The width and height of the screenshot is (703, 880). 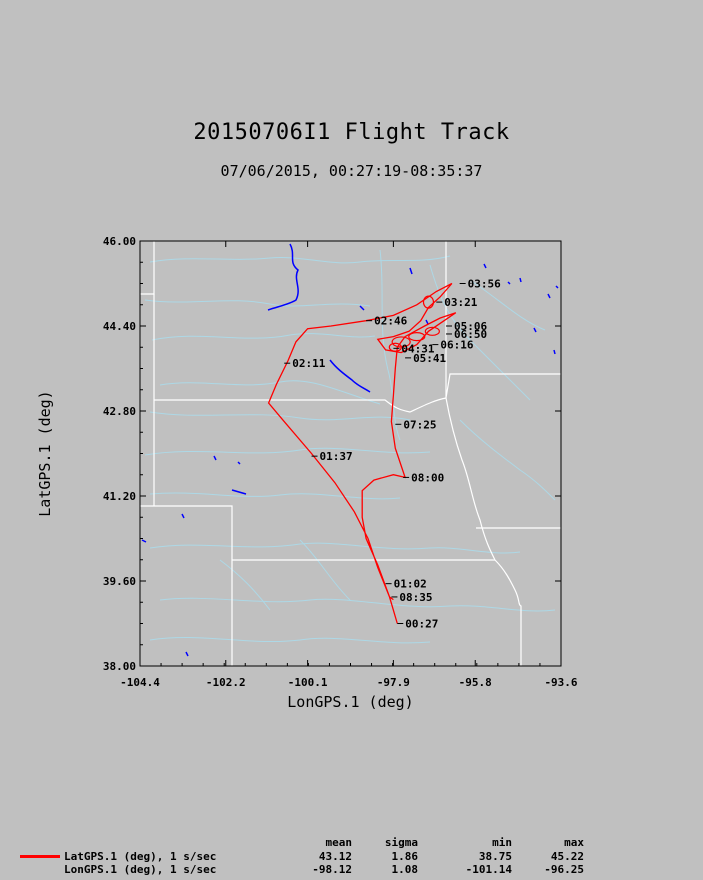 I want to click on x-tick-label: -93.6, so click(x=560, y=682).